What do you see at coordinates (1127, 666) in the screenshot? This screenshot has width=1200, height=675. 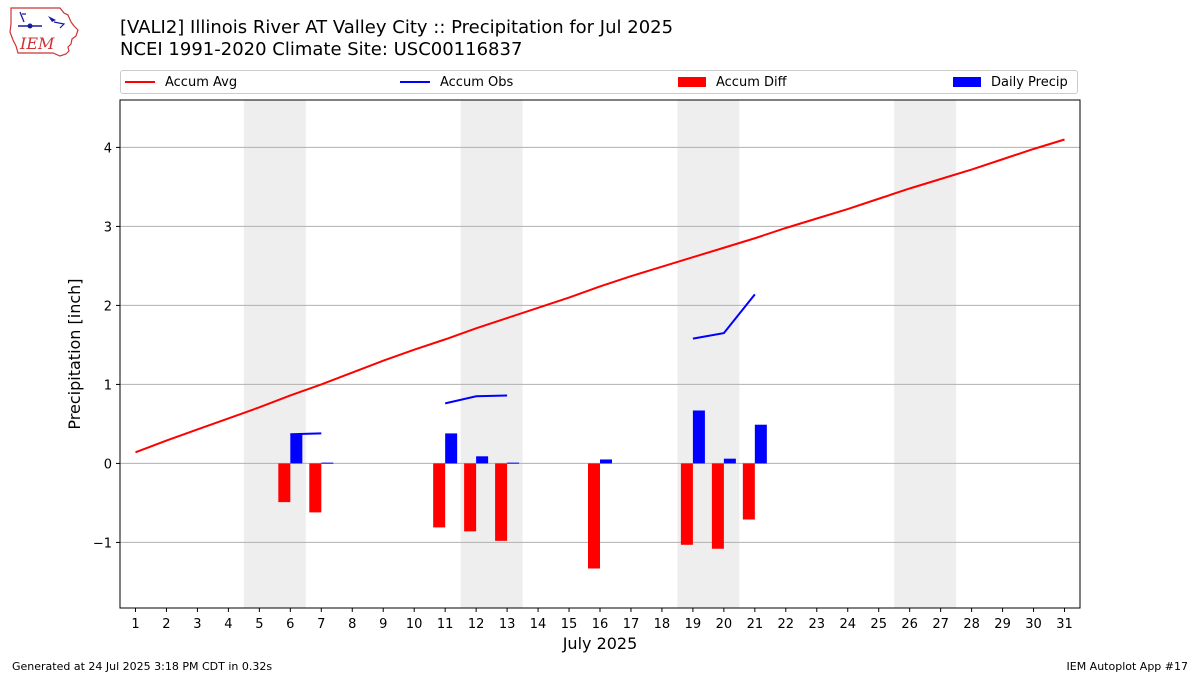 I see `footer-app: IEM Autoplot App #17` at bounding box center [1127, 666].